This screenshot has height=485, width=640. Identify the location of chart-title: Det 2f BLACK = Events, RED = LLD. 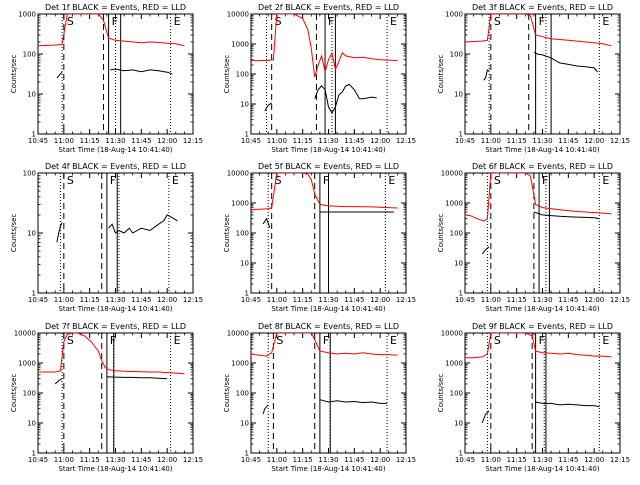
(328, 7).